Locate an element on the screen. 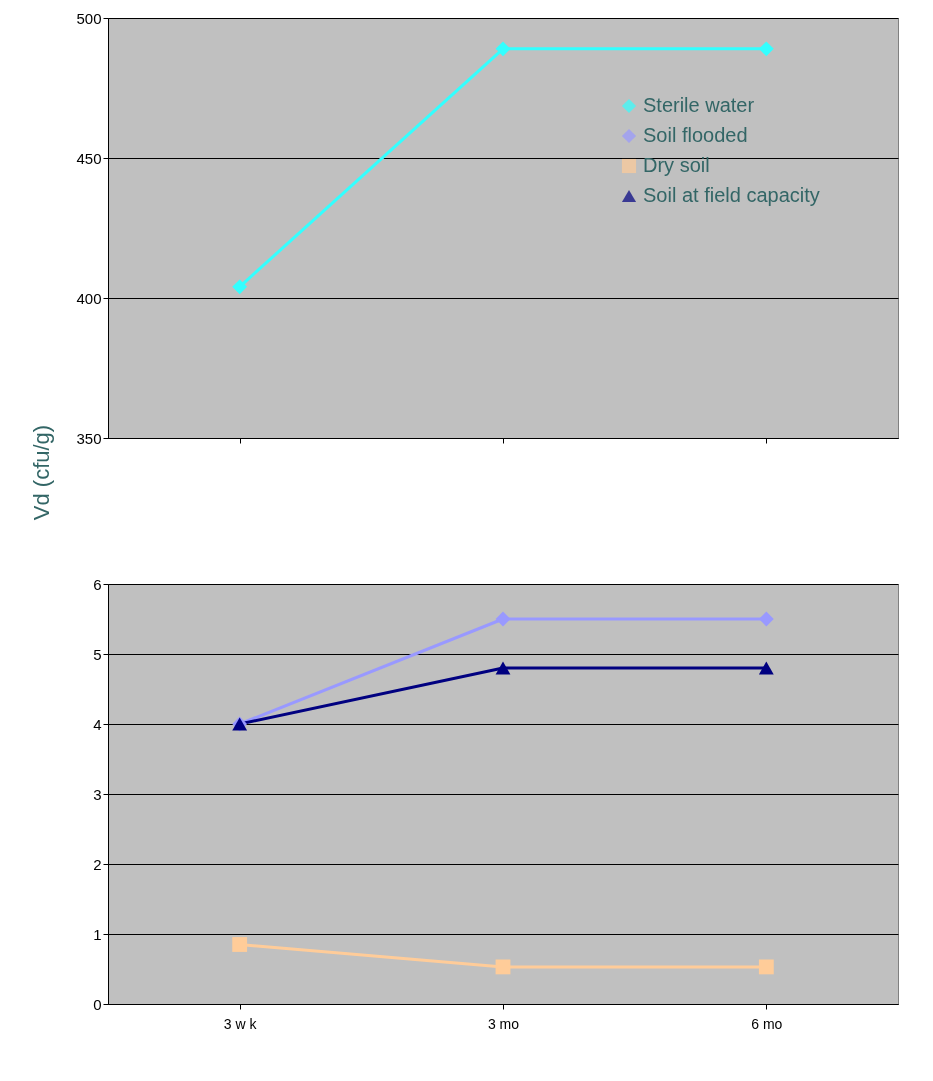 Image resolution: width=933 pixels, height=1081 pixels. legend-label: Soil at field capacity is located at coordinates (731, 195).